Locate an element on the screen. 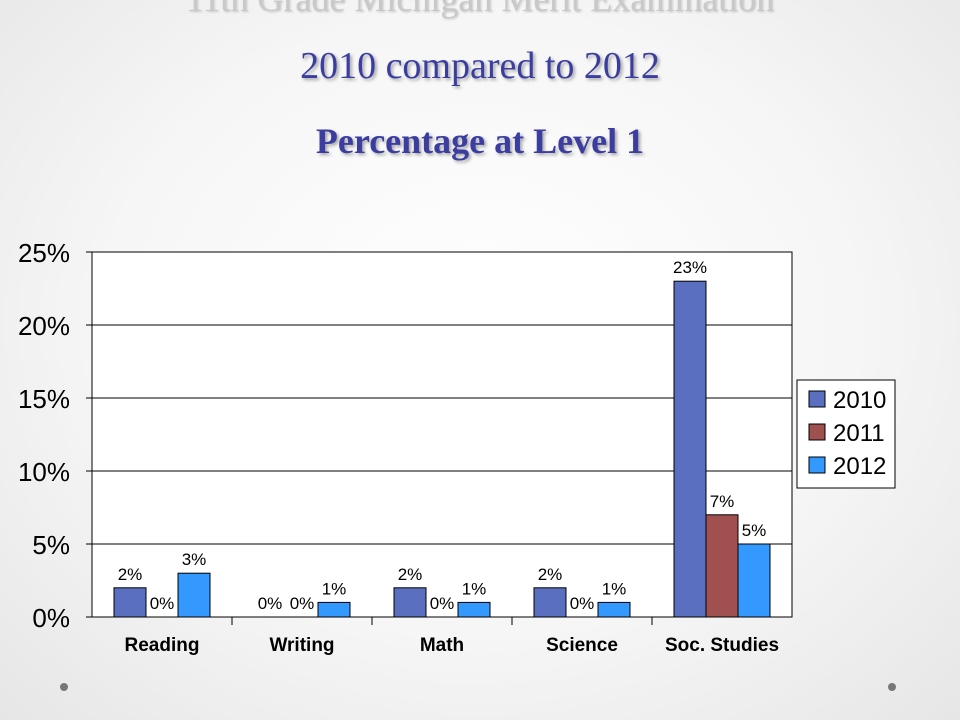  x-tick-label: Reading is located at coordinates (162, 645).